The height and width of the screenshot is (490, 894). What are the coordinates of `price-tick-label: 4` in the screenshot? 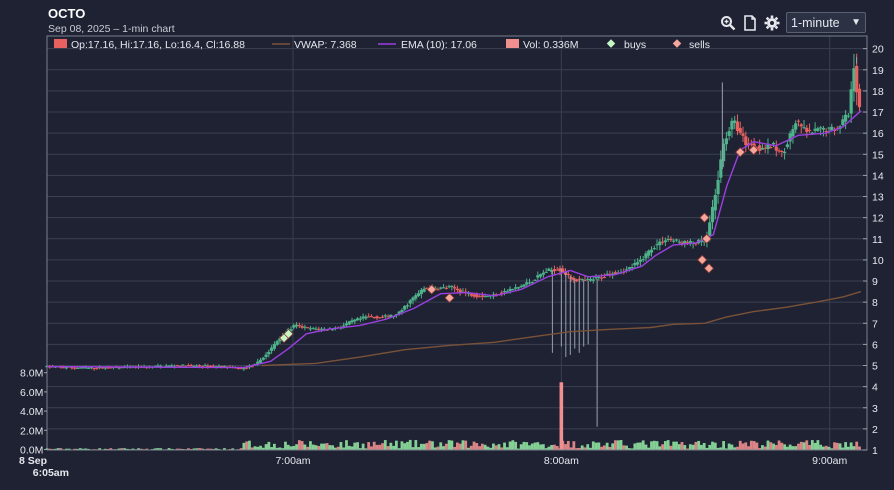 It's located at (875, 388).